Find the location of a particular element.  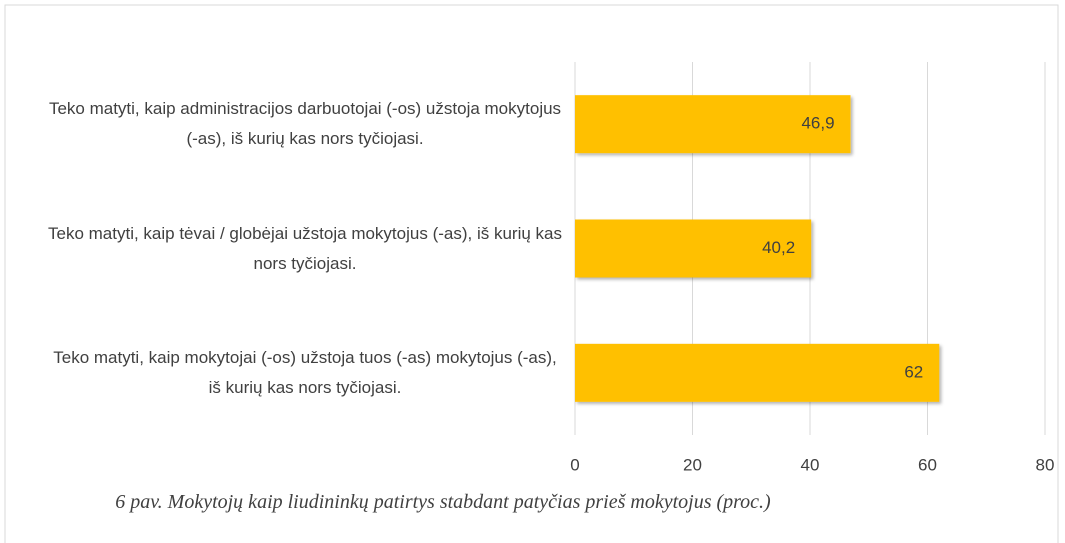

value-label: 46,9 is located at coordinates (817, 123).